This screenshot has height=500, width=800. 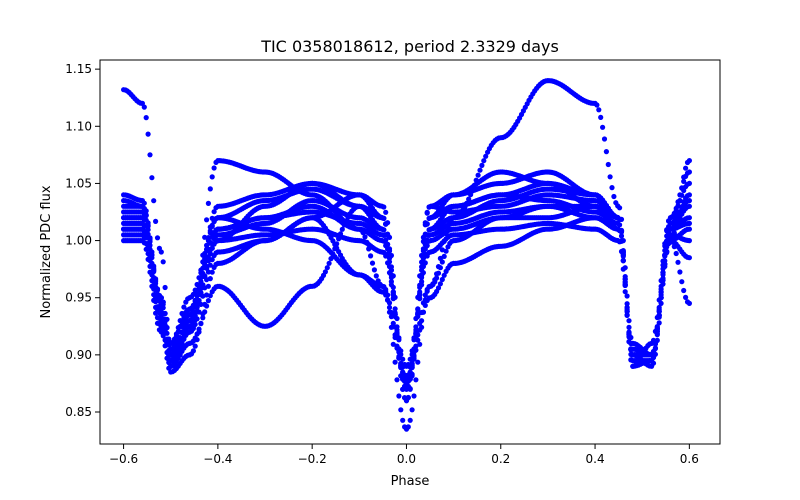 What do you see at coordinates (404, 455) in the screenshot?
I see `x-axis-ticks: −0.6 −0.4 −0.2 0.0 0.2 0.4 0.6` at bounding box center [404, 455].